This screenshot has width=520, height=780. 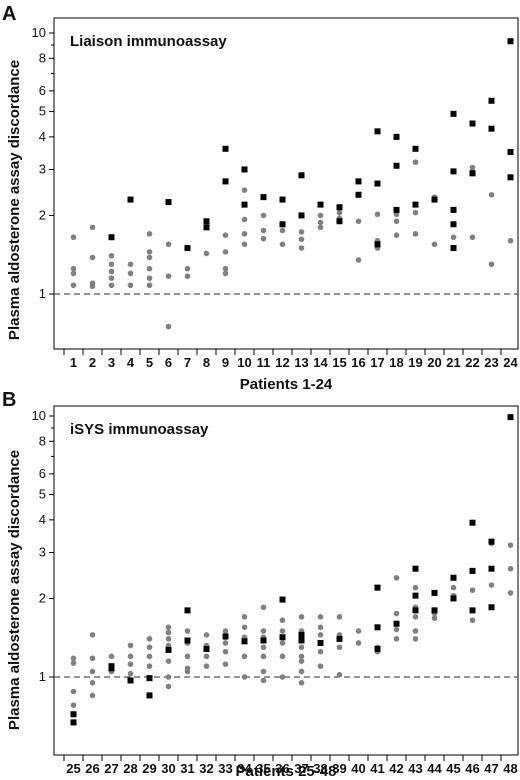 What do you see at coordinates (396, 362) in the screenshot?
I see `x-tick-label: 18` at bounding box center [396, 362].